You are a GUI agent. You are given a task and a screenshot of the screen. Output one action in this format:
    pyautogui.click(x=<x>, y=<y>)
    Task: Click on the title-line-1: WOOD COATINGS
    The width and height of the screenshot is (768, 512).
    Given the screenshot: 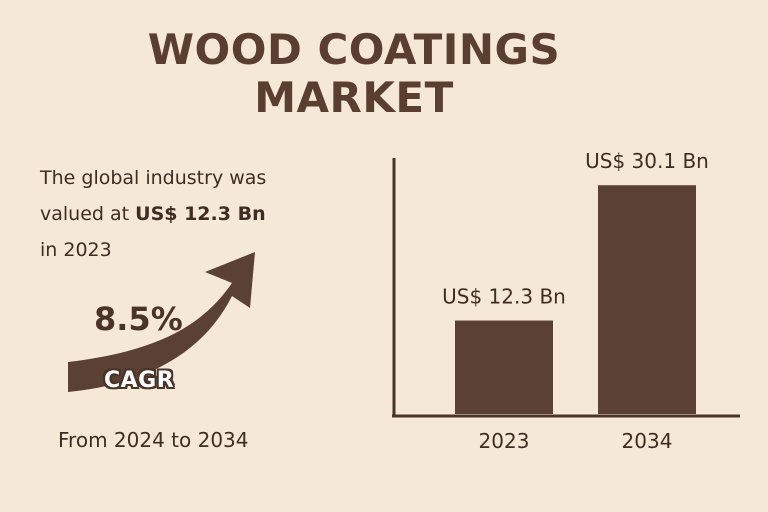 What is the action you would take?
    pyautogui.click(x=354, y=49)
    